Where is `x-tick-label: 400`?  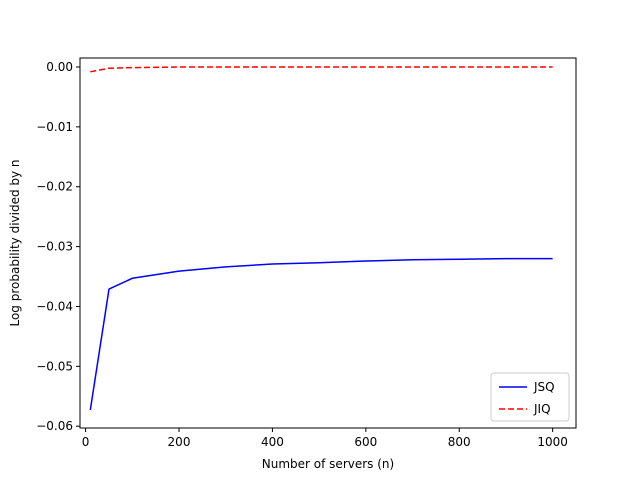
x-tick-label: 400 is located at coordinates (272, 442).